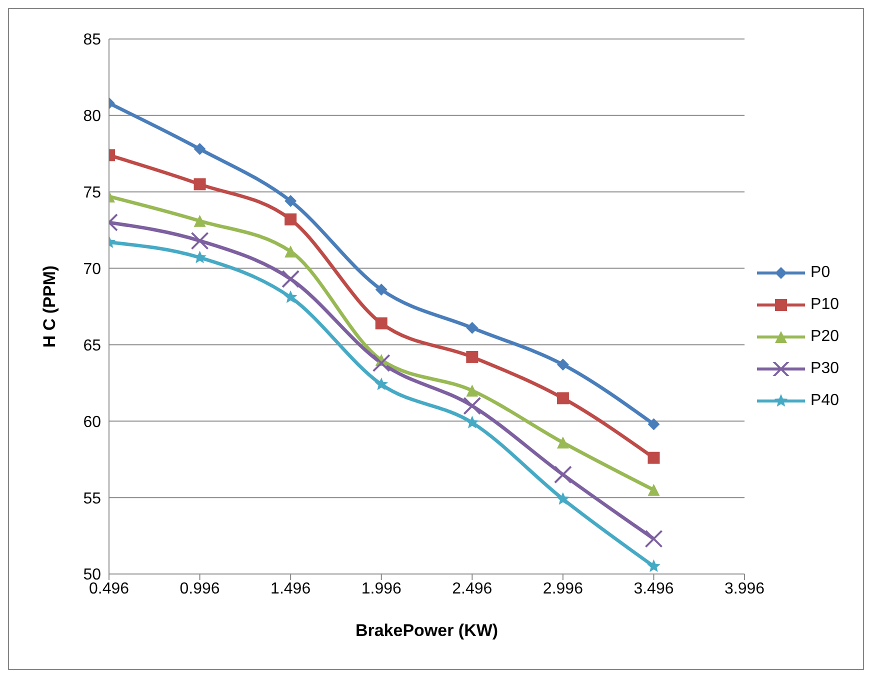 The height and width of the screenshot is (680, 874). Describe the element at coordinates (824, 305) in the screenshot. I see `legend-label: P10` at that location.